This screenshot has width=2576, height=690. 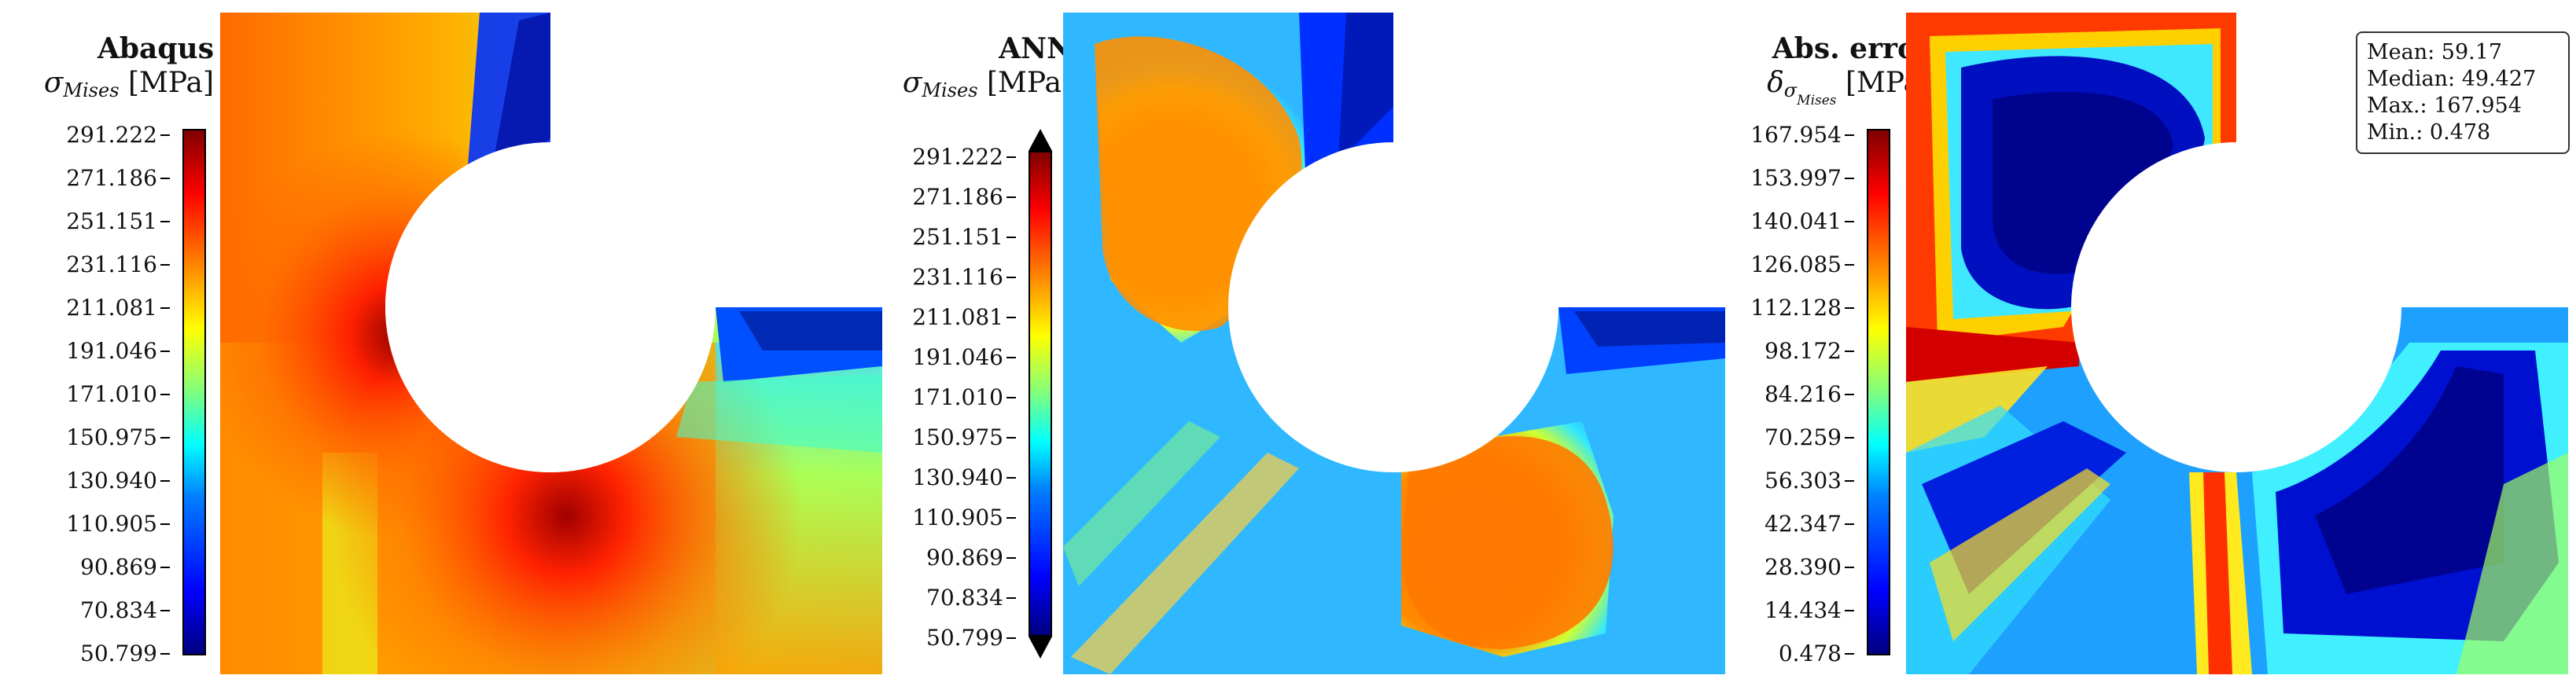 I want to click on colorbar-title: Abs. error δσMises [MPa], so click(x=1829, y=74).